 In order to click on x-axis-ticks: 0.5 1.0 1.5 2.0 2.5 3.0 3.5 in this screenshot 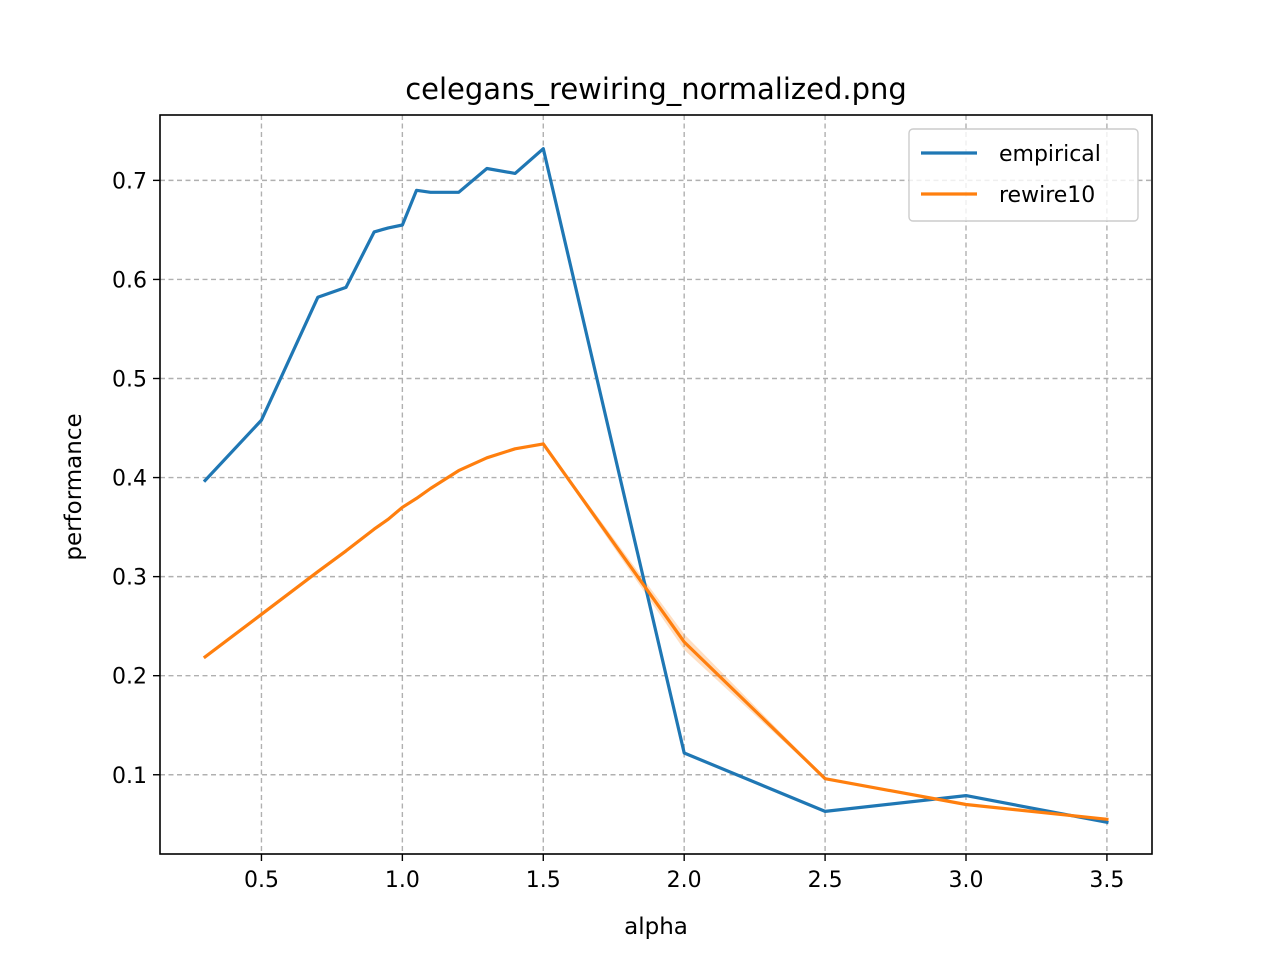, I will do `click(684, 873)`.